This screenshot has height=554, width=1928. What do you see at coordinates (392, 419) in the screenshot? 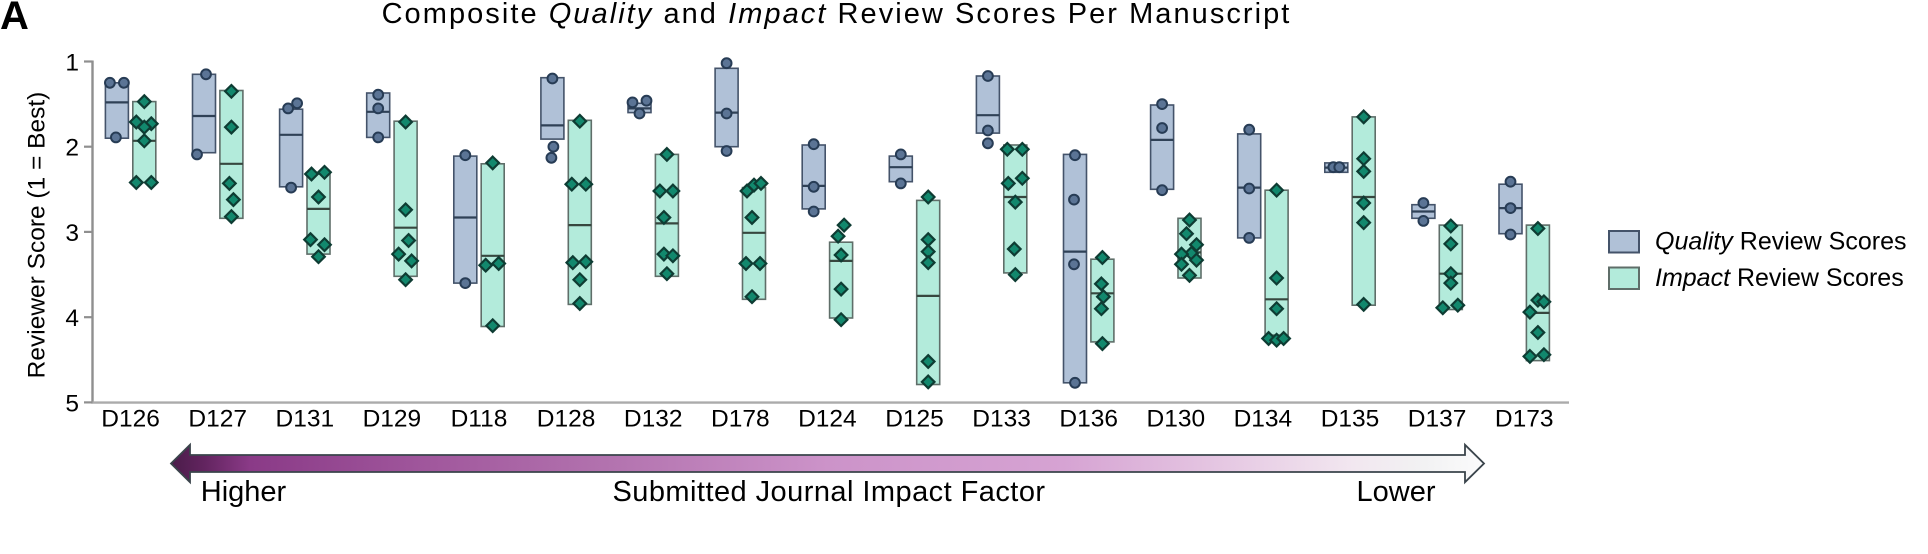
I see `svg-text: D129` at bounding box center [392, 419].